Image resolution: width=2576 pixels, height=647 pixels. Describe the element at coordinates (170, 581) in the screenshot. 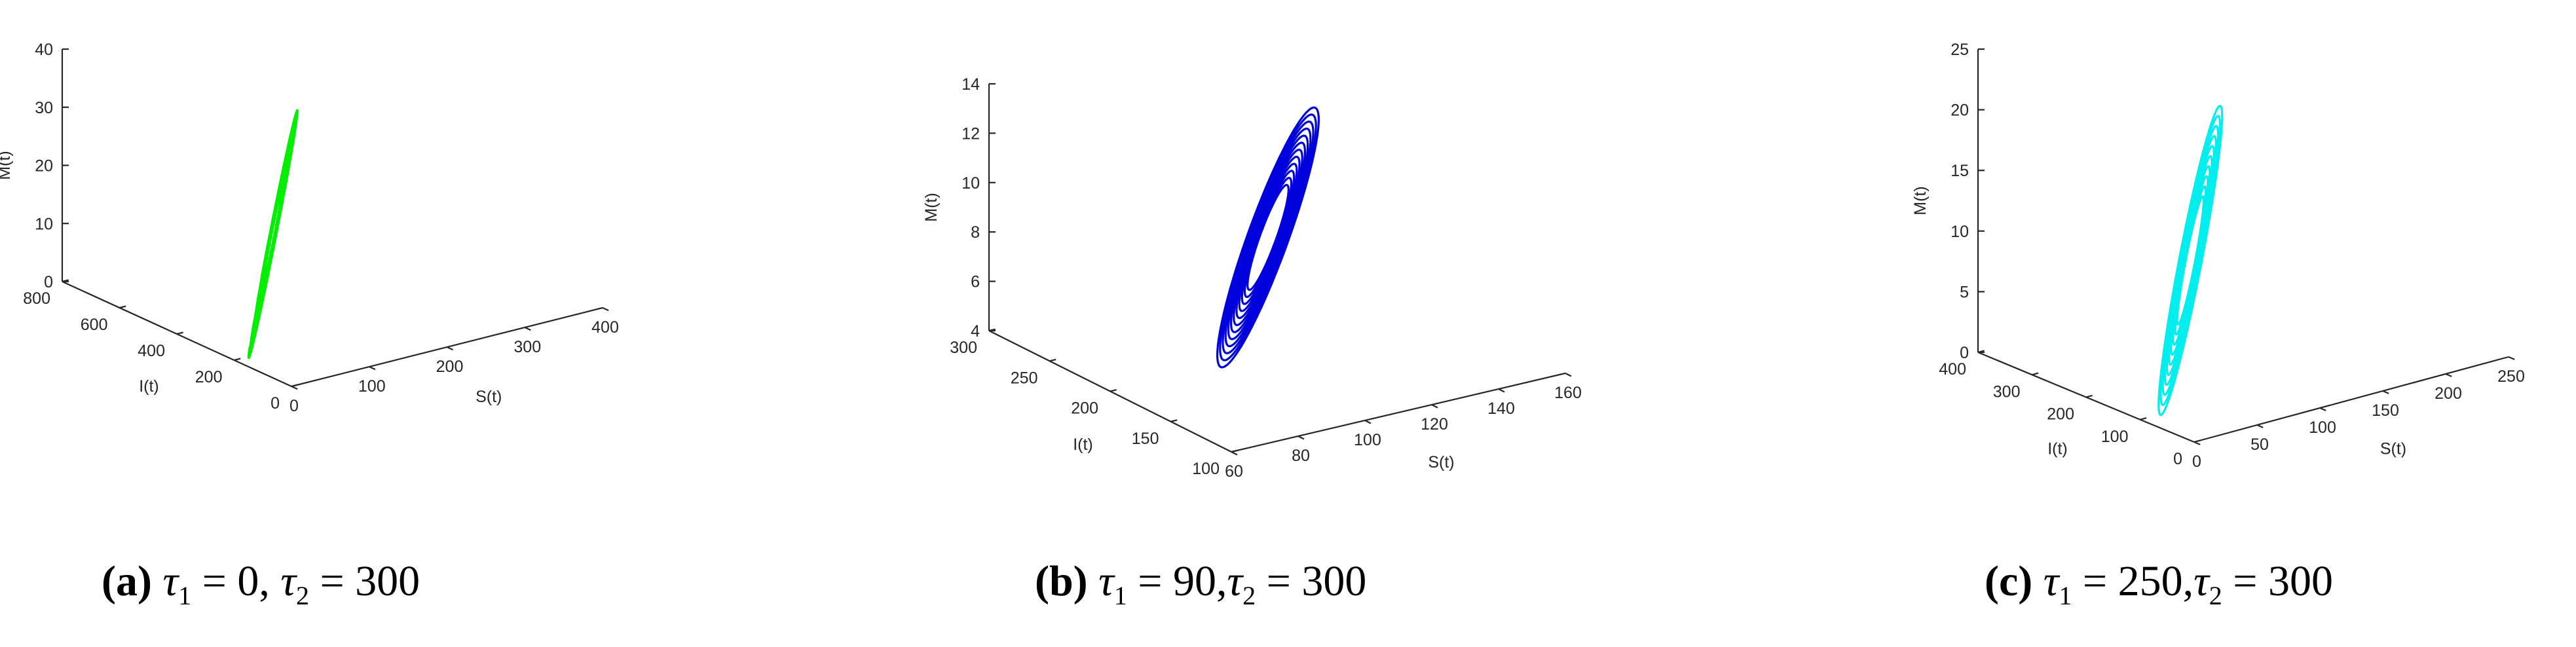

I see `caption-a-tau1-symbol: τ` at that location.